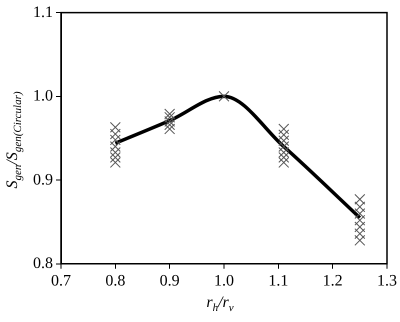 The height and width of the screenshot is (322, 400). Describe the element at coordinates (387, 281) in the screenshot. I see `x-tick-label: 1.3` at that location.